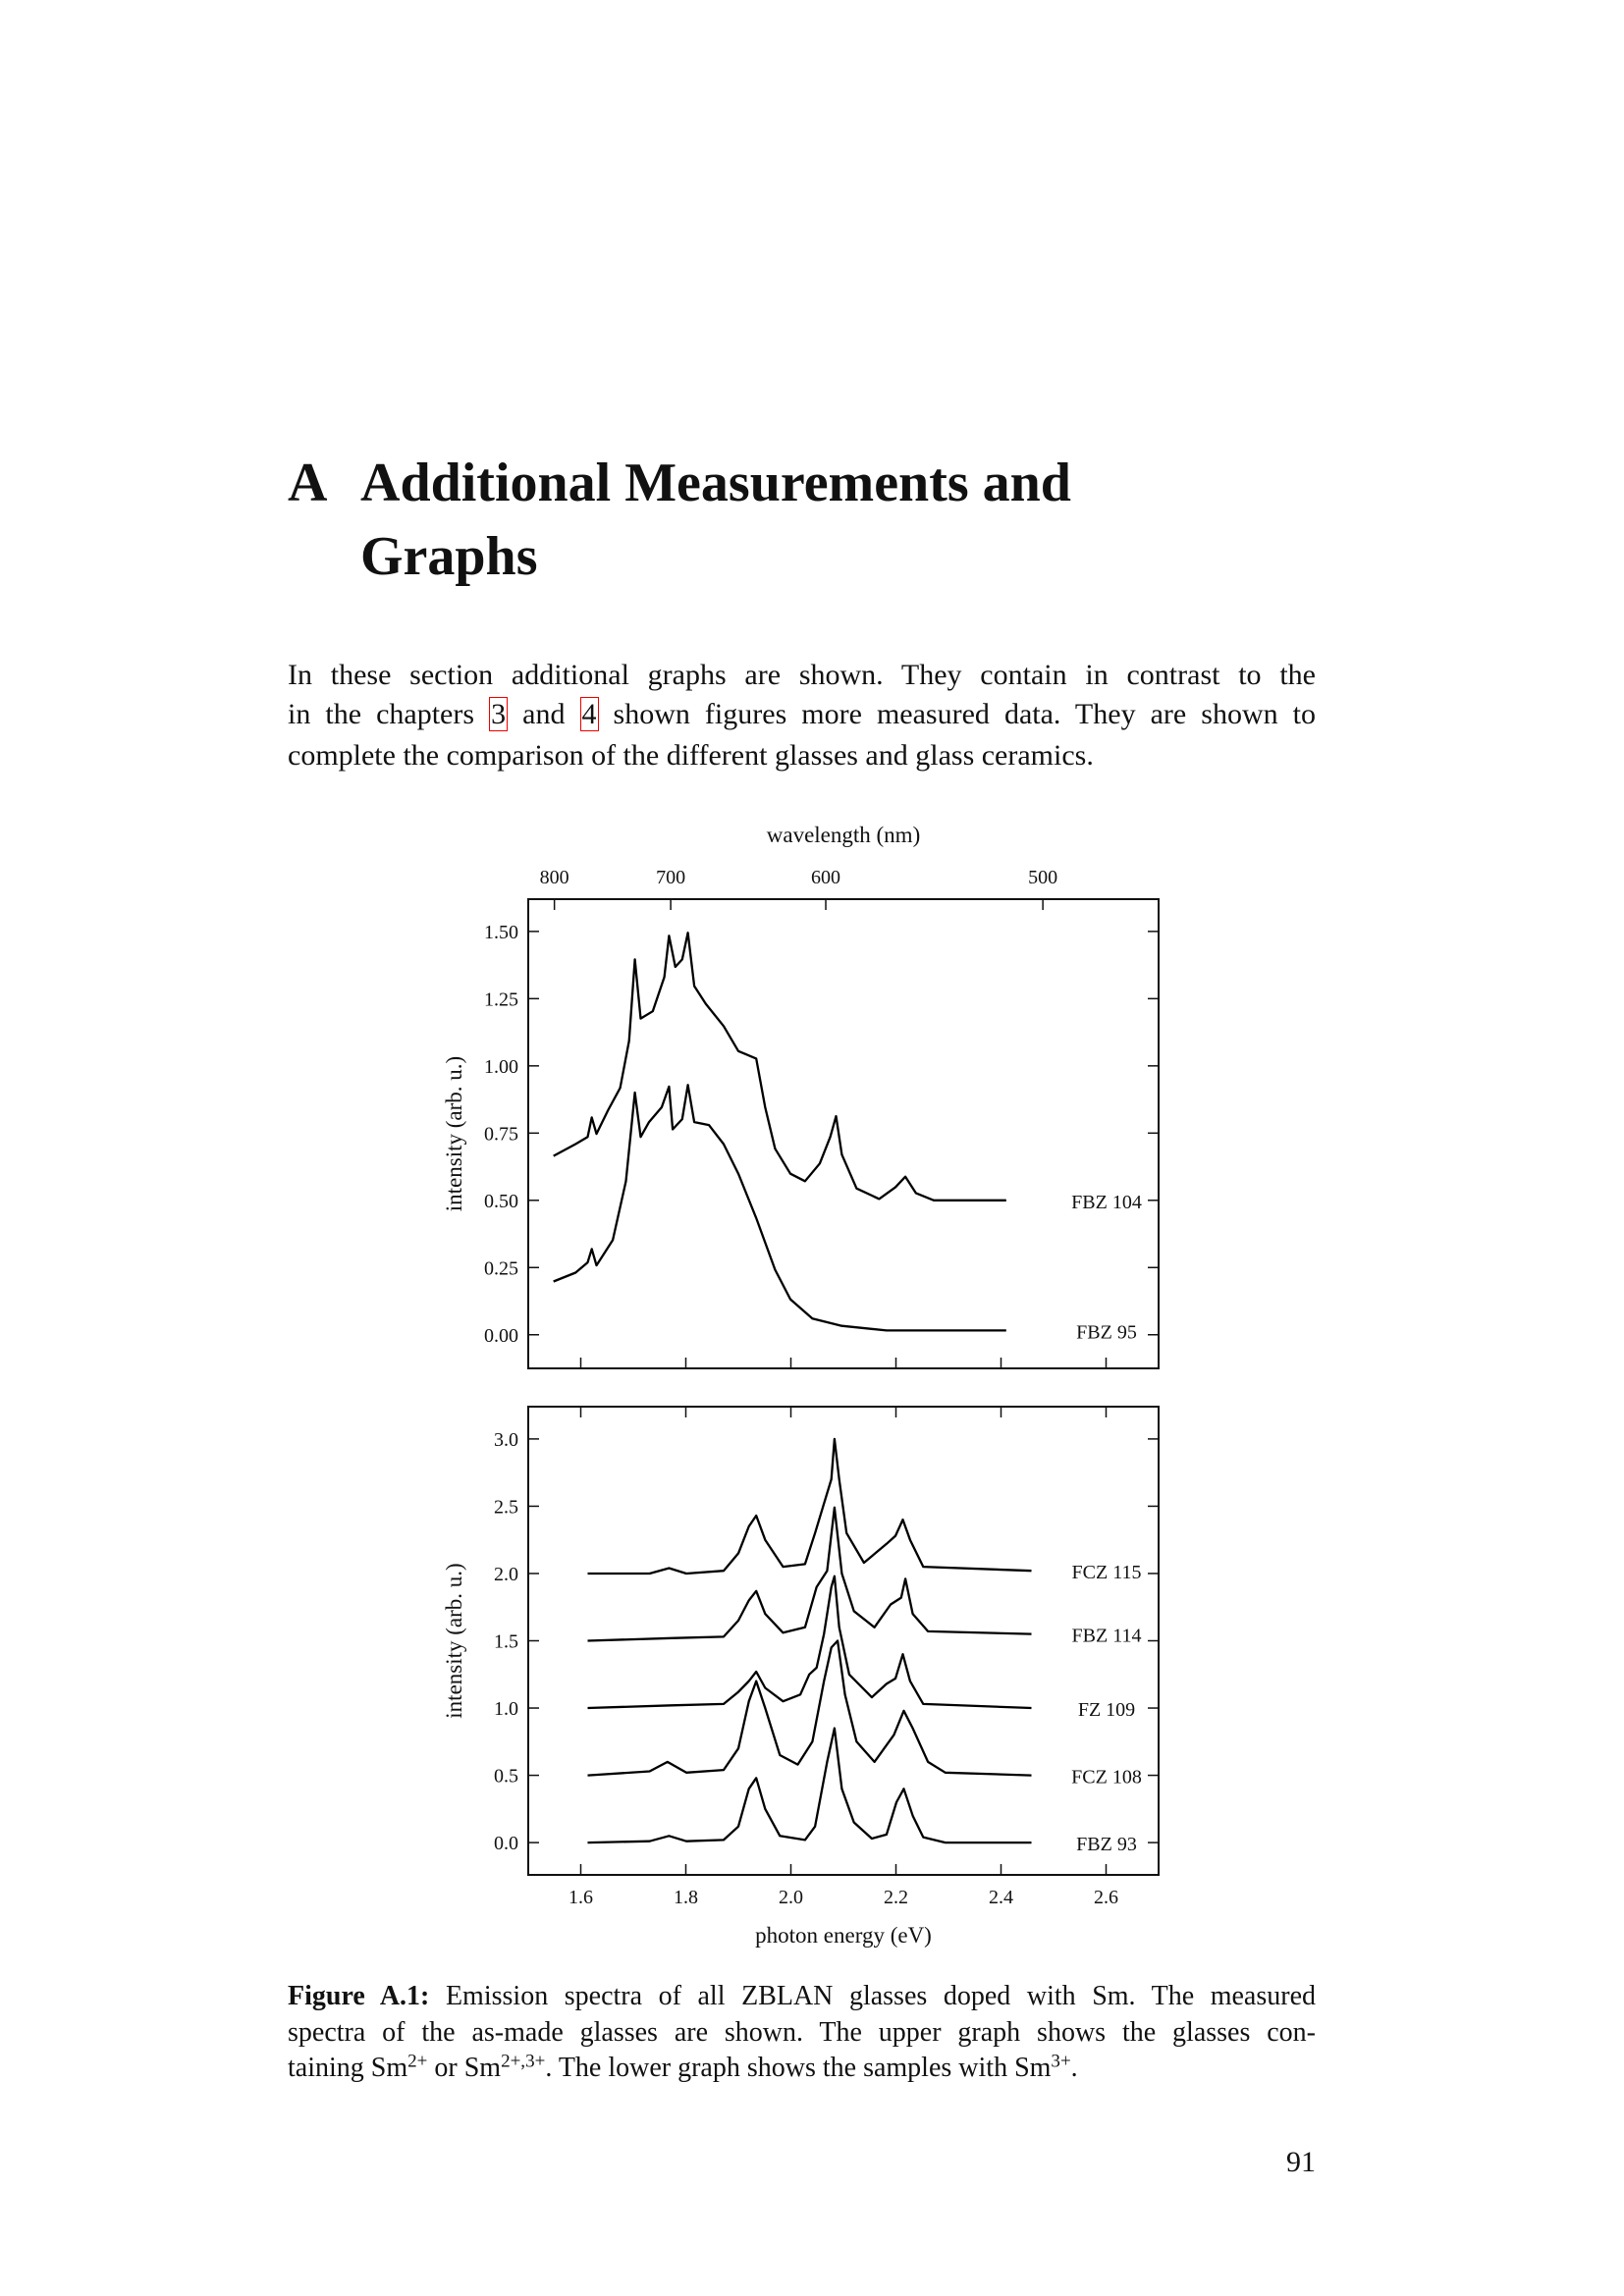 The width and height of the screenshot is (1624, 2296). Describe the element at coordinates (1107, 1636) in the screenshot. I see `series-label: FBZ 114` at that location.